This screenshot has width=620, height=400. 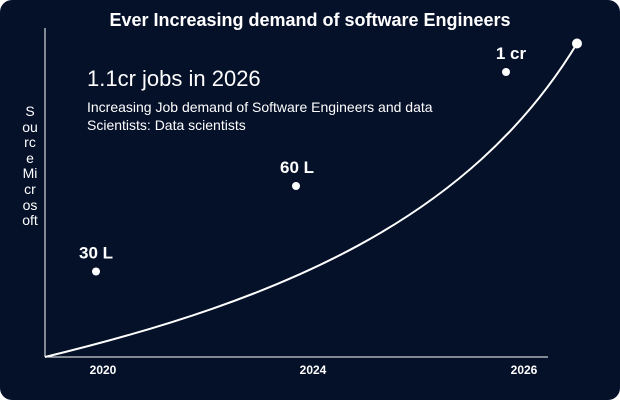 I want to click on x-tick-2026: 2026, so click(x=524, y=370).